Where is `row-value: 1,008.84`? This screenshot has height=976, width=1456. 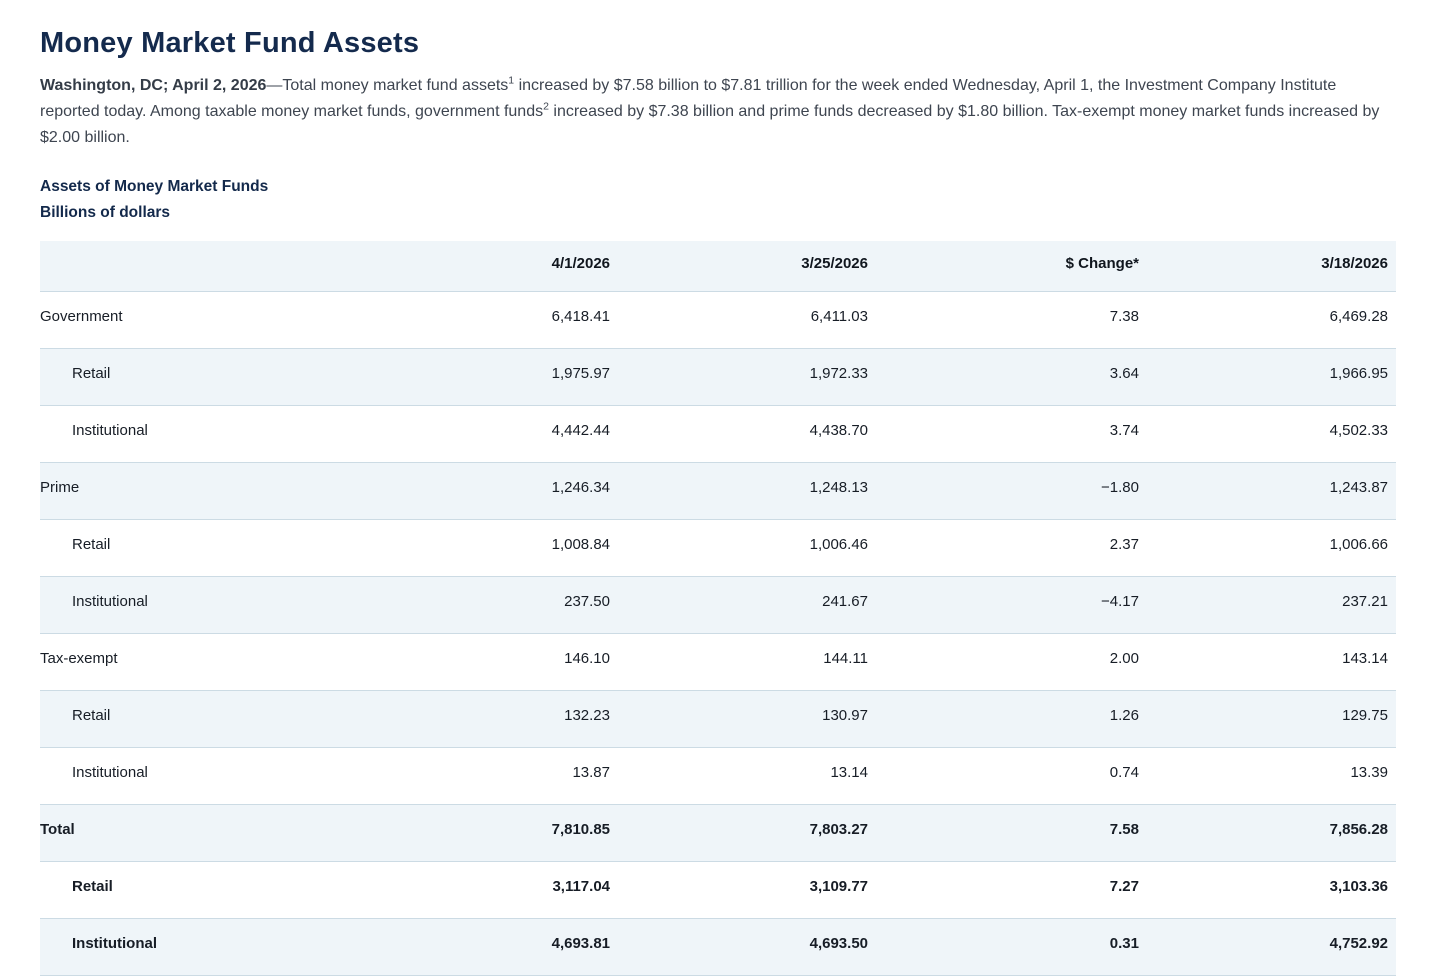 row-value: 1,008.84 is located at coordinates (580, 544).